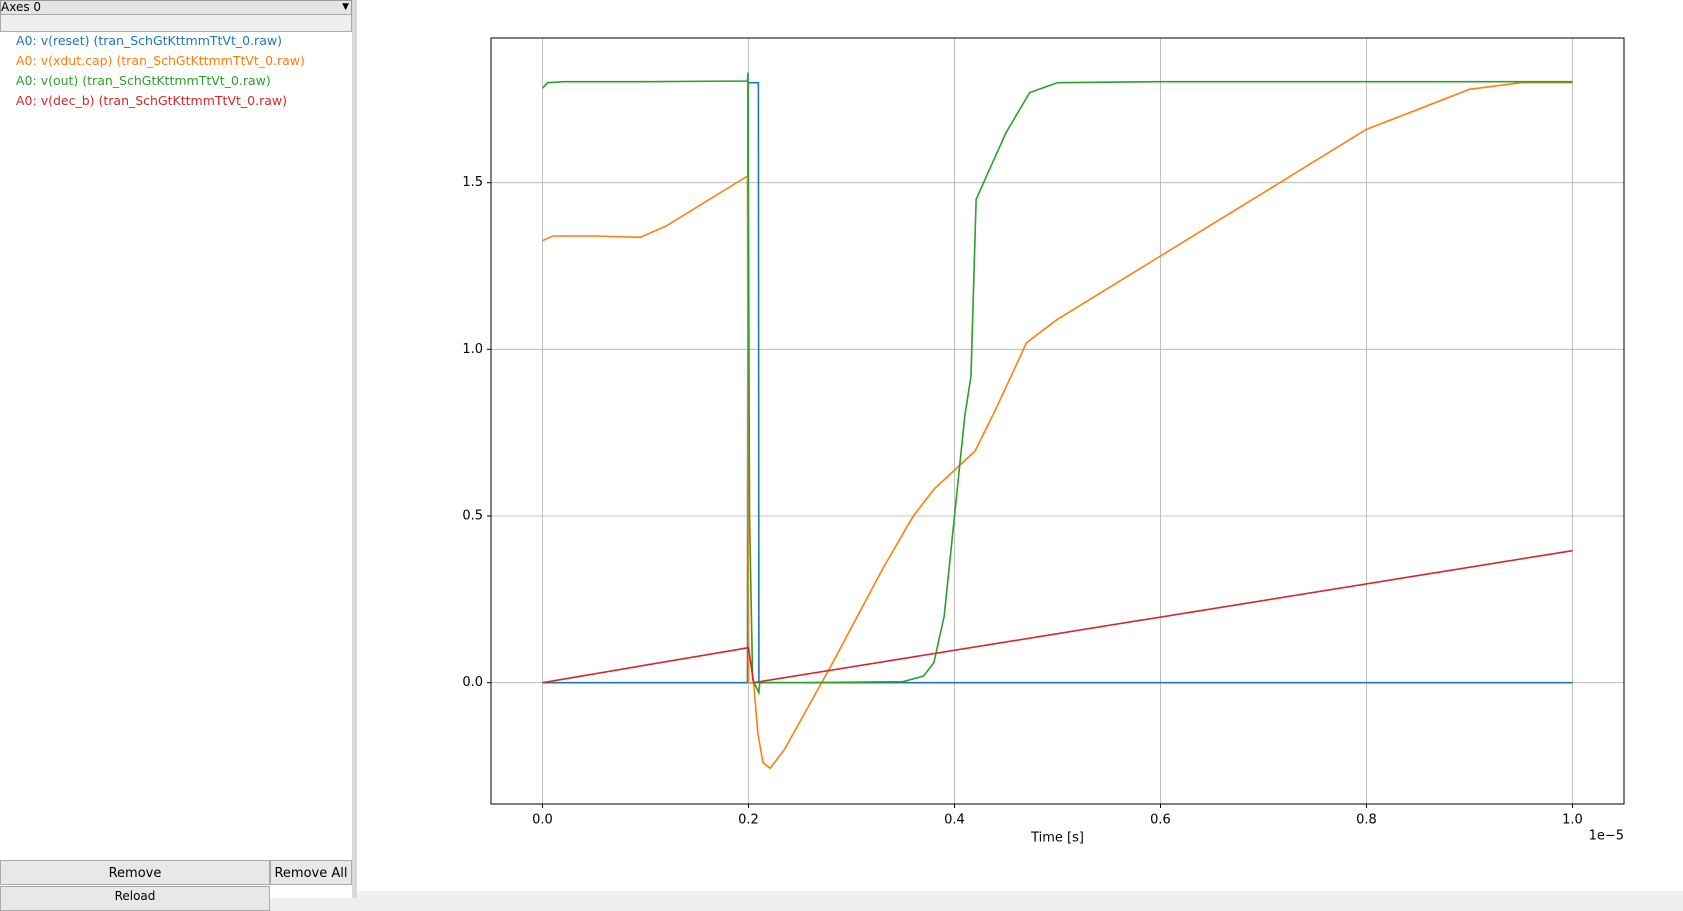 Image resolution: width=1683 pixels, height=911 pixels. I want to click on x-tick-label: 0.0, so click(542, 820).